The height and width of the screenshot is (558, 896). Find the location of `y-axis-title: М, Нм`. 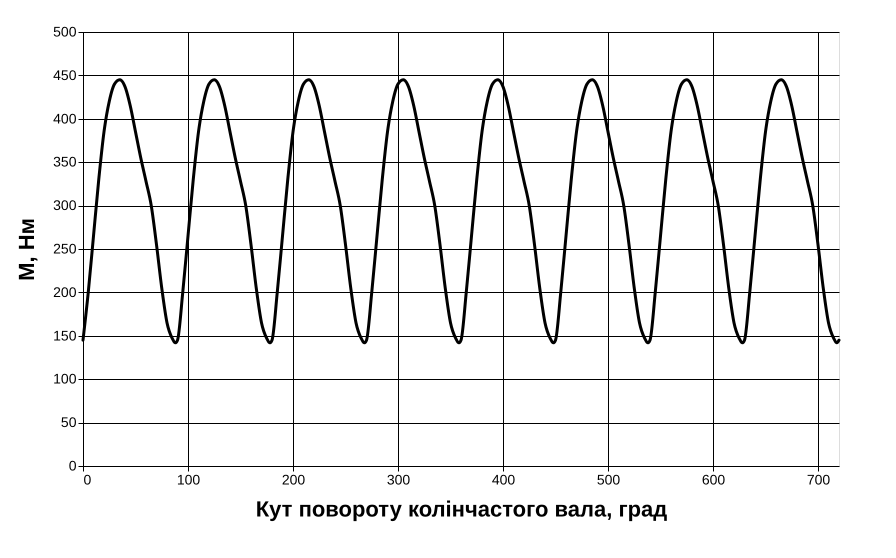

y-axis-title: М, Нм is located at coordinates (27, 249).